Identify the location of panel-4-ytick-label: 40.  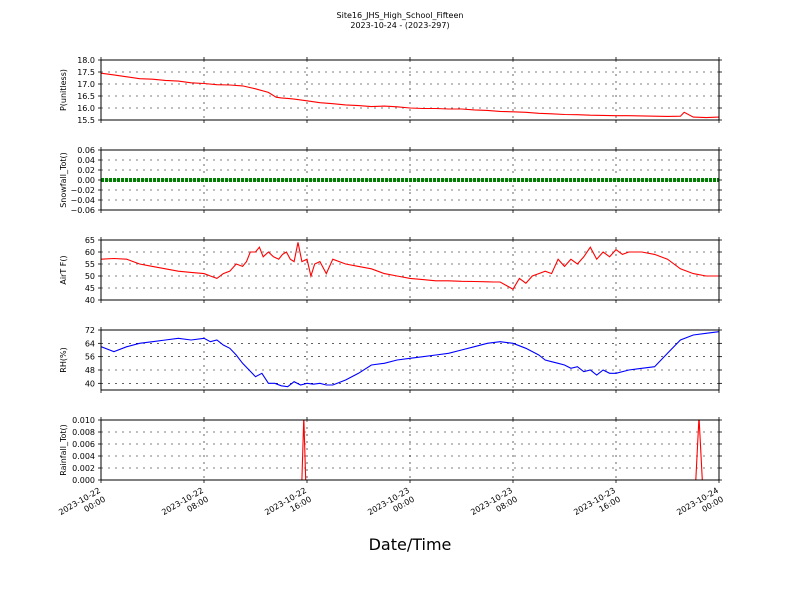
(90, 383).